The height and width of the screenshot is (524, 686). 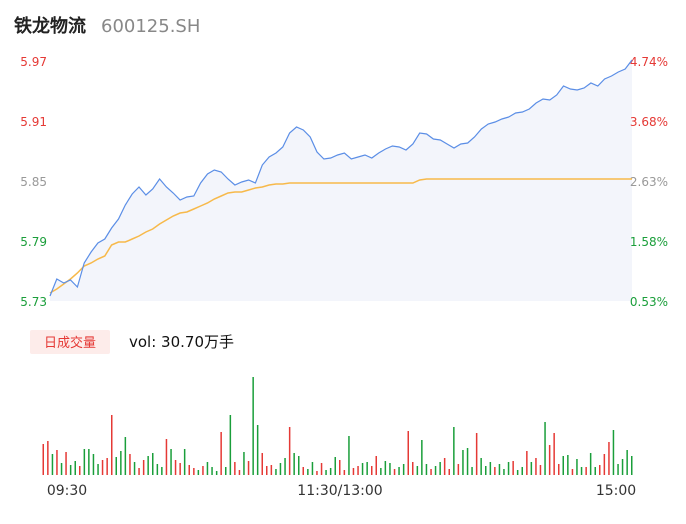 I want to click on x-tick-label: 11:30/13:00, so click(x=339, y=491).